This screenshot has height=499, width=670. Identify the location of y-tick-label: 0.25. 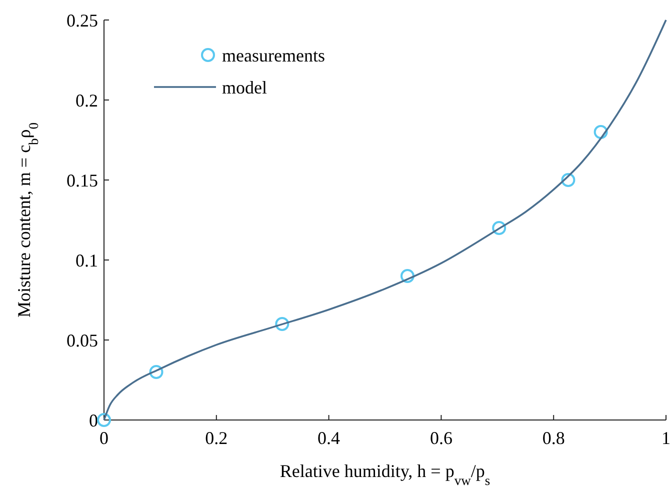
(82, 20).